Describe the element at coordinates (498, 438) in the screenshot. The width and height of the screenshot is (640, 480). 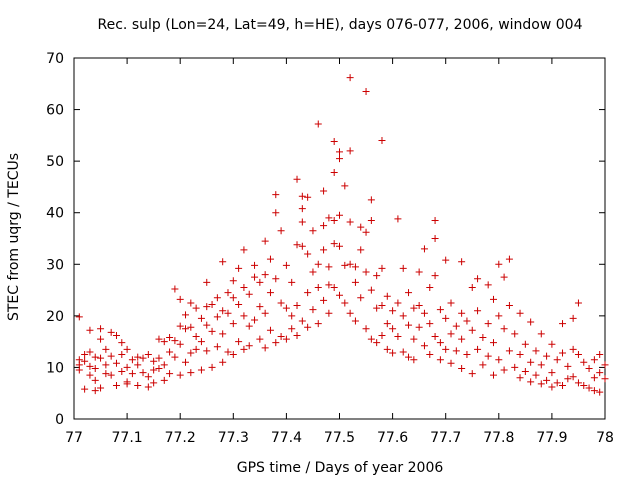
I see `x-tick-label: 77.8` at that location.